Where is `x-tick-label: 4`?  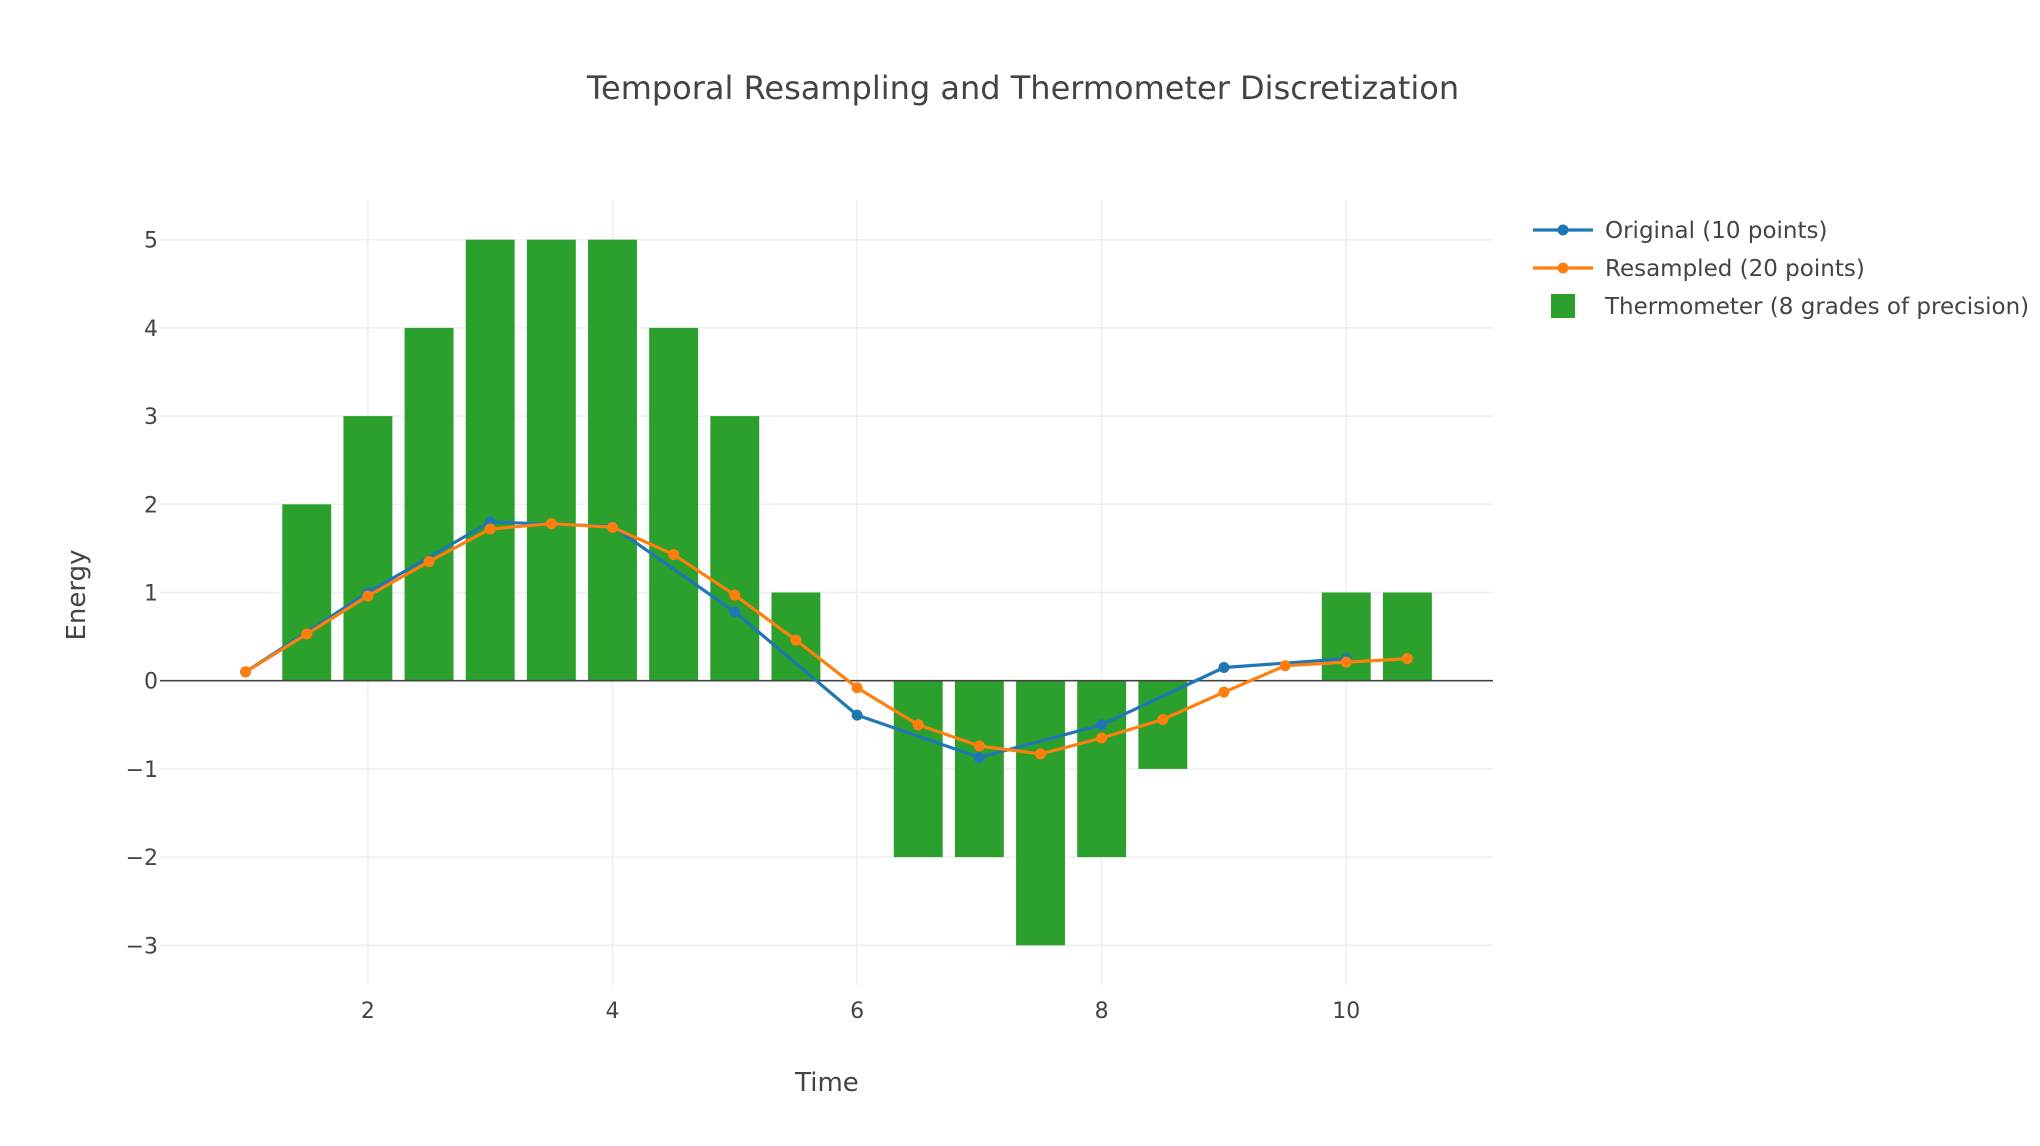
x-tick-label: 4 is located at coordinates (612, 1011).